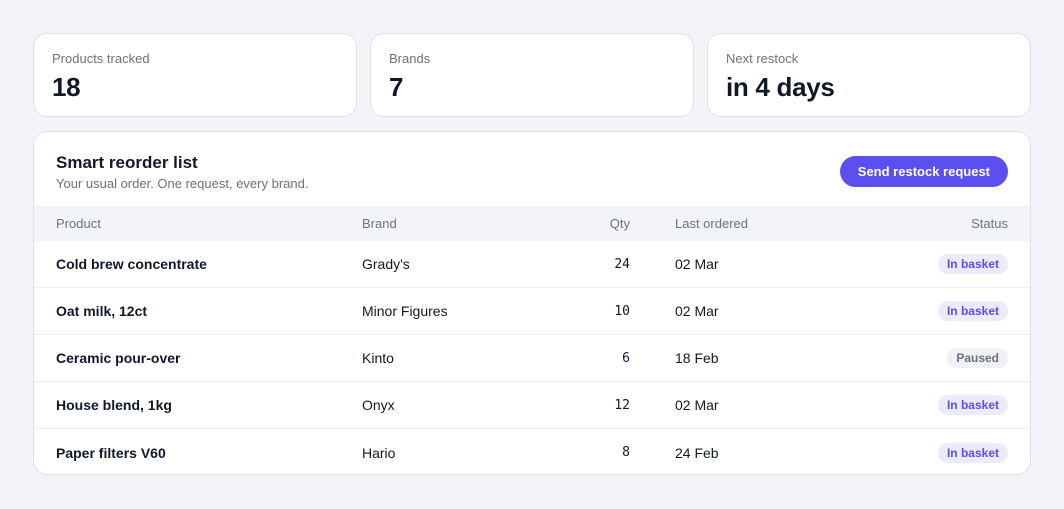 The width and height of the screenshot is (1064, 509). Describe the element at coordinates (780, 87) in the screenshot. I see `stat-value: in 4 days` at that location.